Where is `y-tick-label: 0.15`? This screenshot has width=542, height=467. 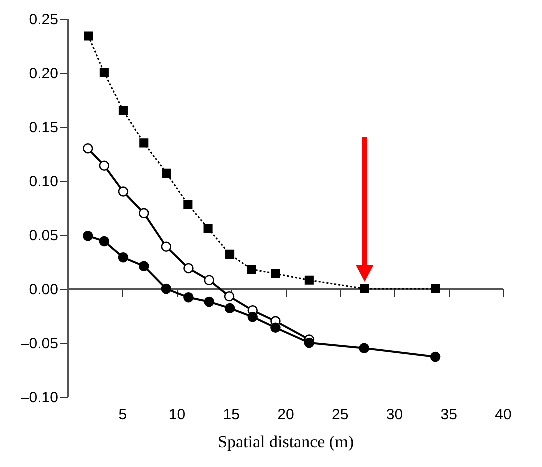
y-tick-label: 0.15 is located at coordinates (43, 128).